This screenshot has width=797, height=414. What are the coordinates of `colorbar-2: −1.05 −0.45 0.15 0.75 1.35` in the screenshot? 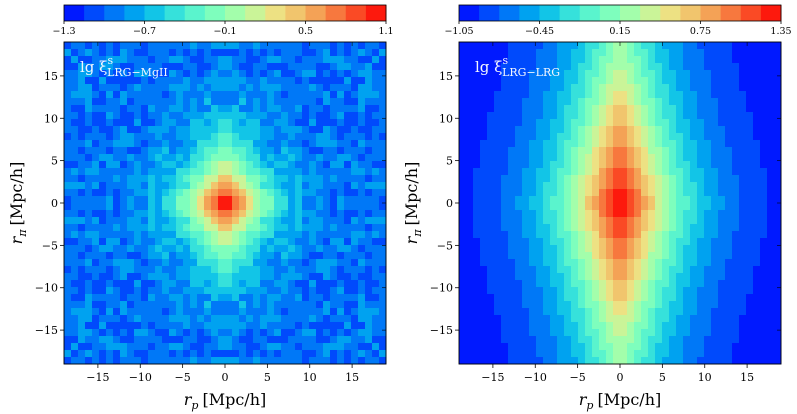 It's located at (618, 20).